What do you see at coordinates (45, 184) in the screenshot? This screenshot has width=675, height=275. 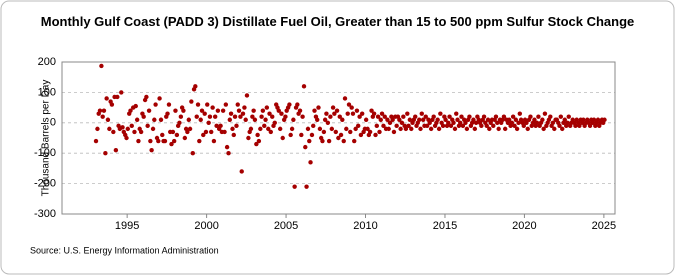 I see `y-tick-label: -200` at bounding box center [45, 184].